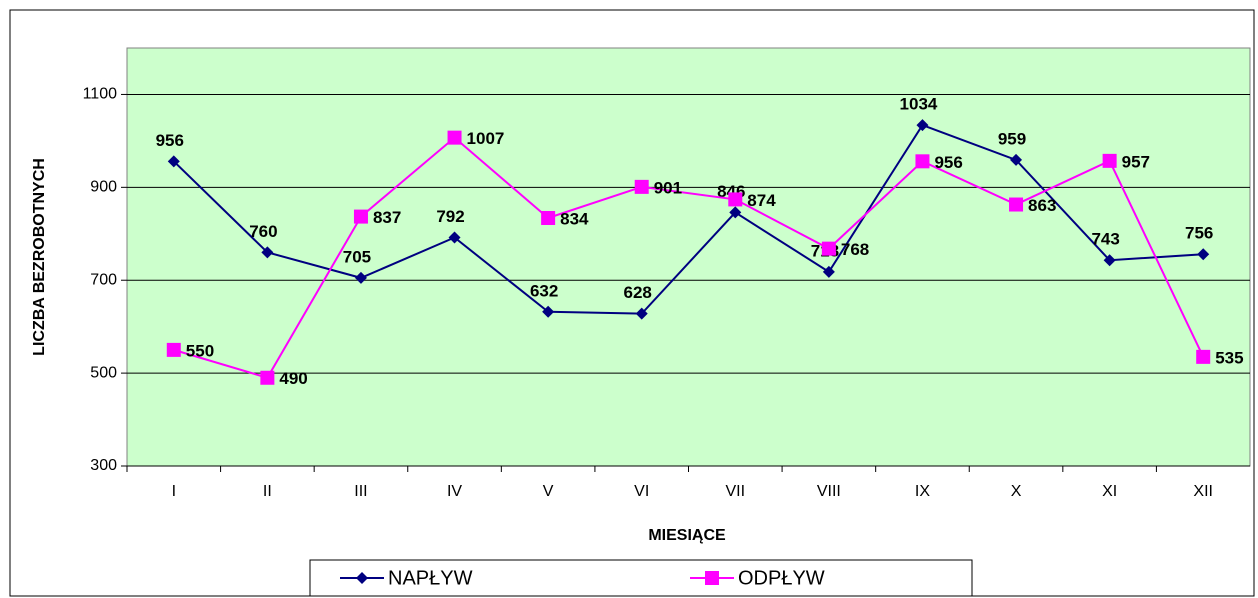 This screenshot has width=1258, height=598. What do you see at coordinates (1042, 205) in the screenshot?
I see `data-label: 863` at bounding box center [1042, 205].